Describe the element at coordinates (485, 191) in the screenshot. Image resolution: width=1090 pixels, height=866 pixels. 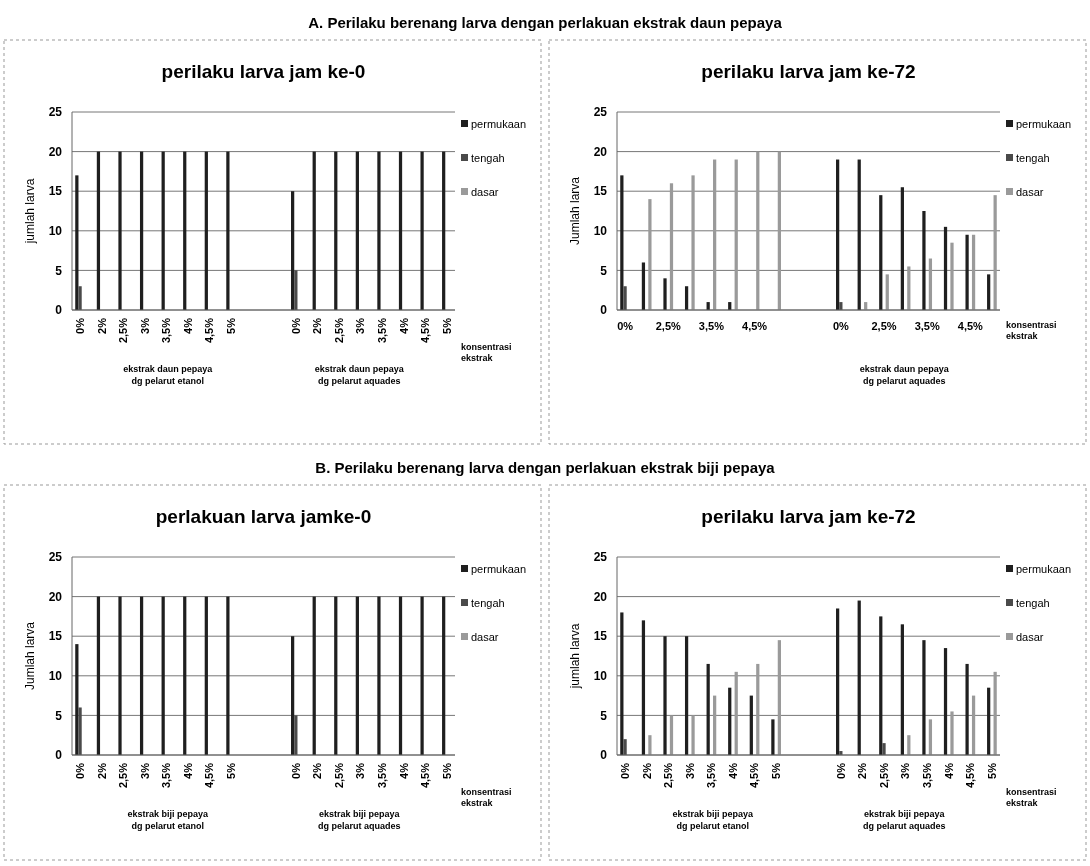
I see `legend-label: dasar` at that location.